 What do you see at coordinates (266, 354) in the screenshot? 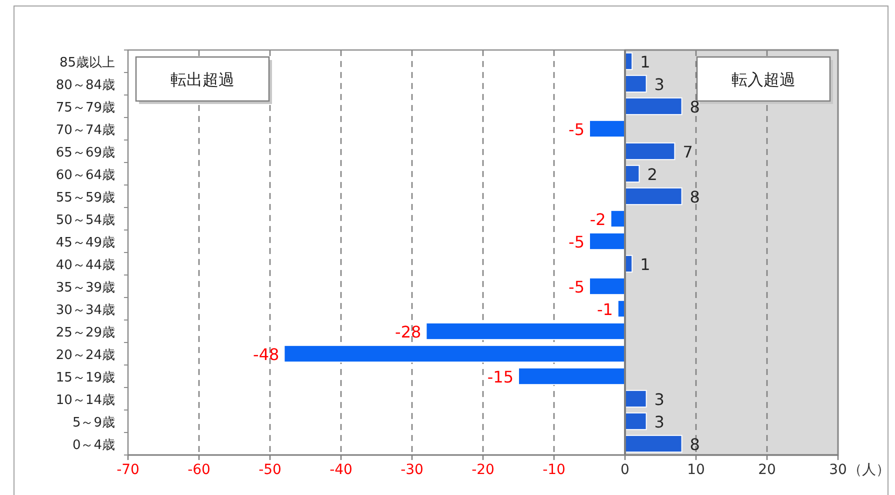
I see `data-label: -48` at bounding box center [266, 354].